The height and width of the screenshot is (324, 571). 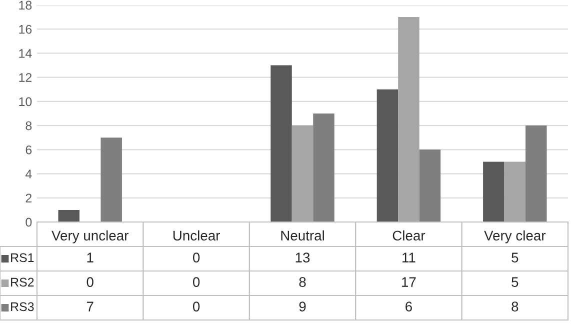 I want to click on y-tick-label: 6, so click(x=29, y=149).